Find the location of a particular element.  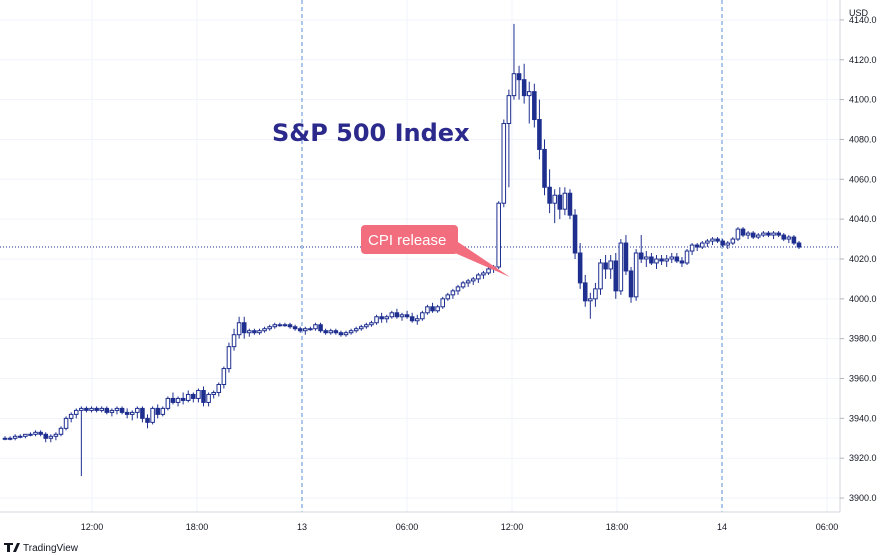

tradingview-logo: TradingView is located at coordinates (41, 548).